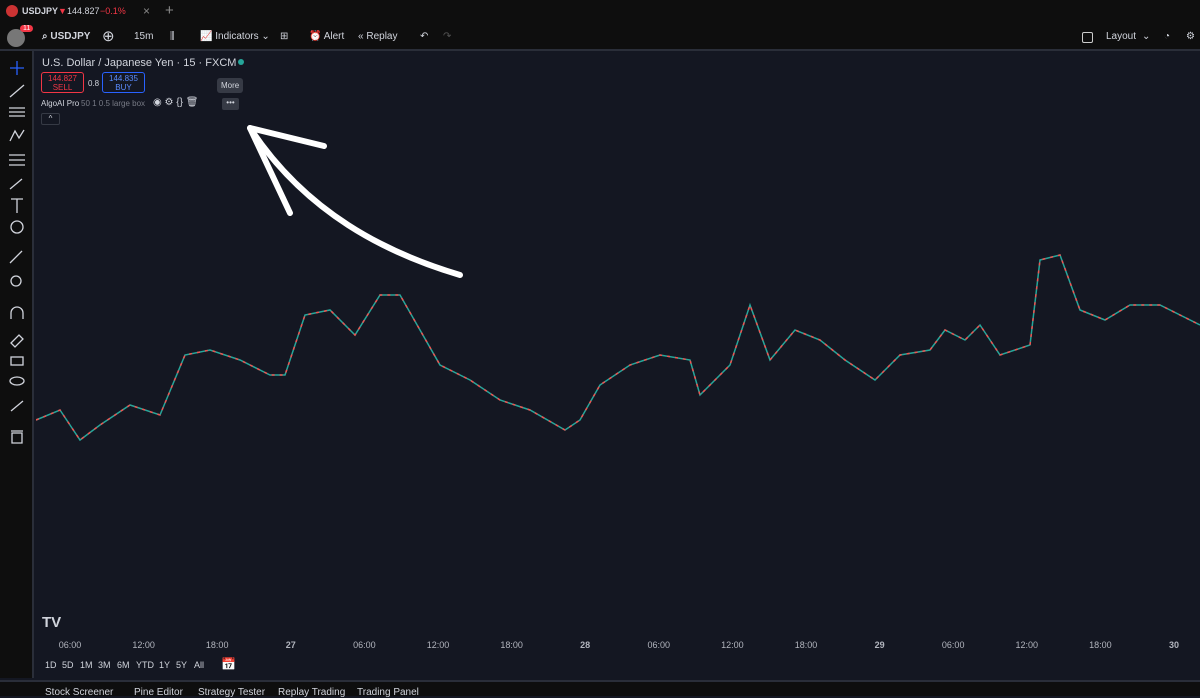 The width and height of the screenshot is (1200, 698). I want to click on chart-type: ⫼, so click(172, 36).